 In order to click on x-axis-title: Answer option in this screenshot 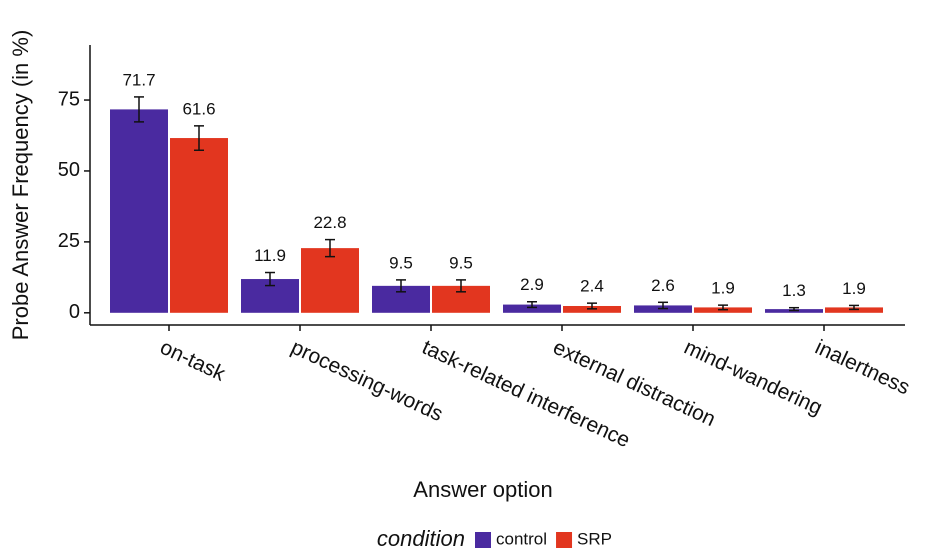, I will do `click(482, 489)`.